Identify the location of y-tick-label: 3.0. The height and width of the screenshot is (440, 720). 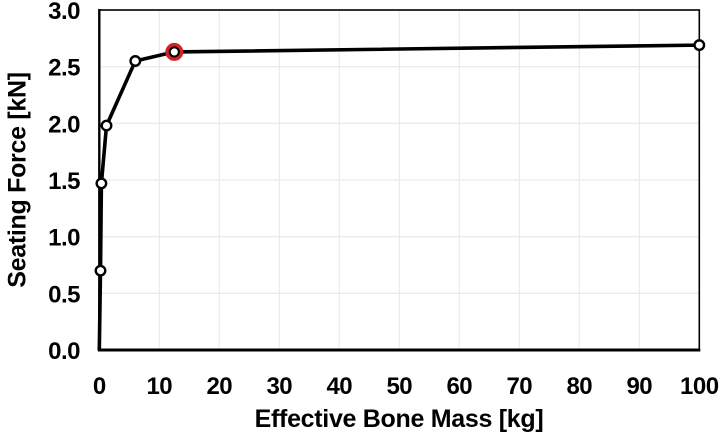
(64, 12).